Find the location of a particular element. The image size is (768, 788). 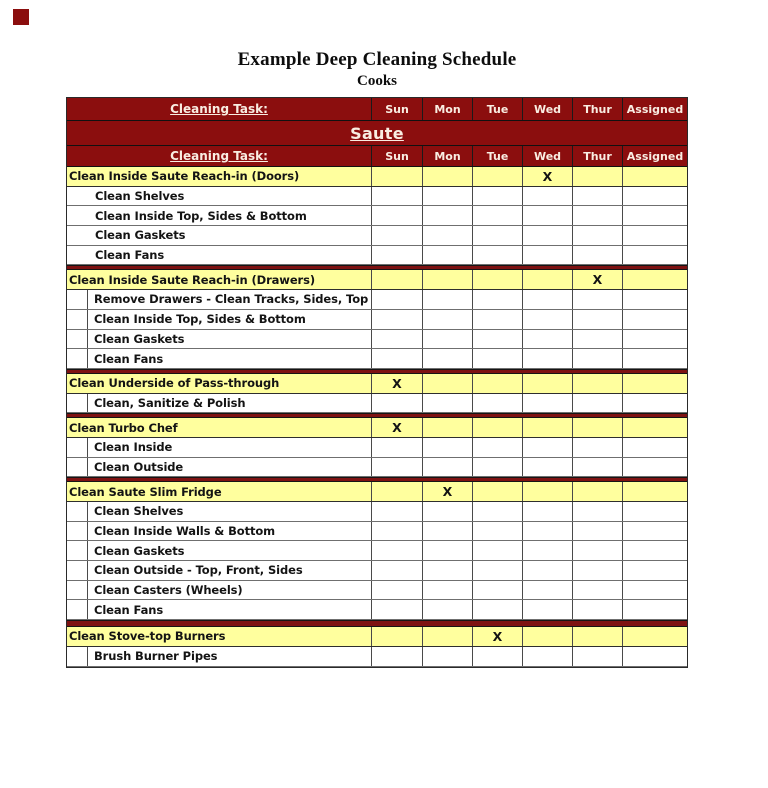

task-row-main: Clean Saute Slim Fridge X is located at coordinates (377, 492).